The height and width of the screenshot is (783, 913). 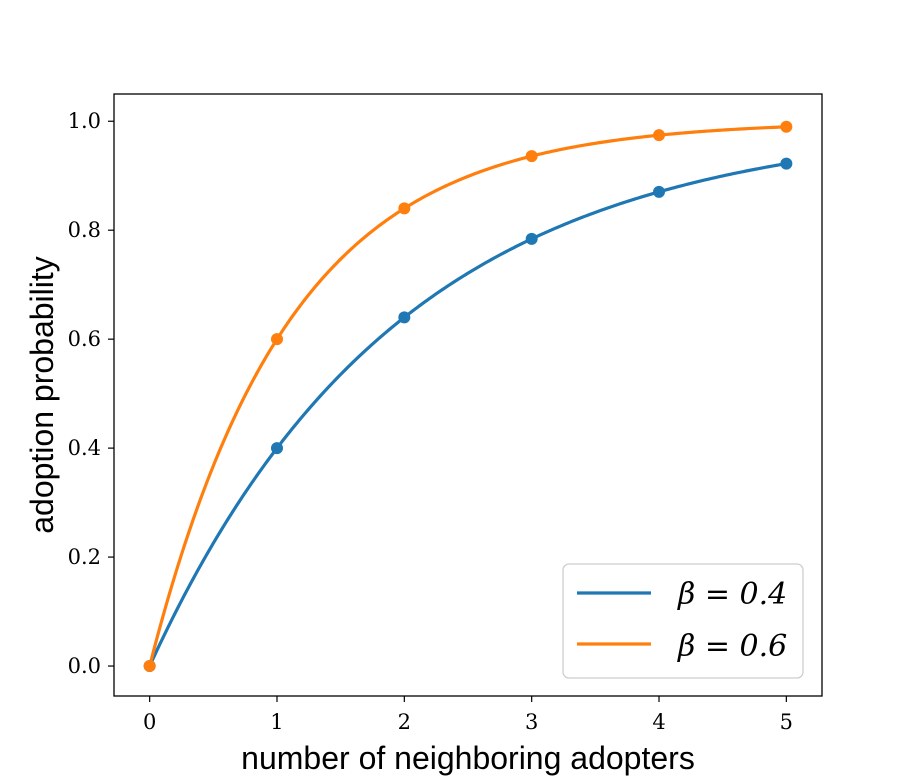 I want to click on x-axis-title: number of neighboring adopters, so click(x=468, y=758).